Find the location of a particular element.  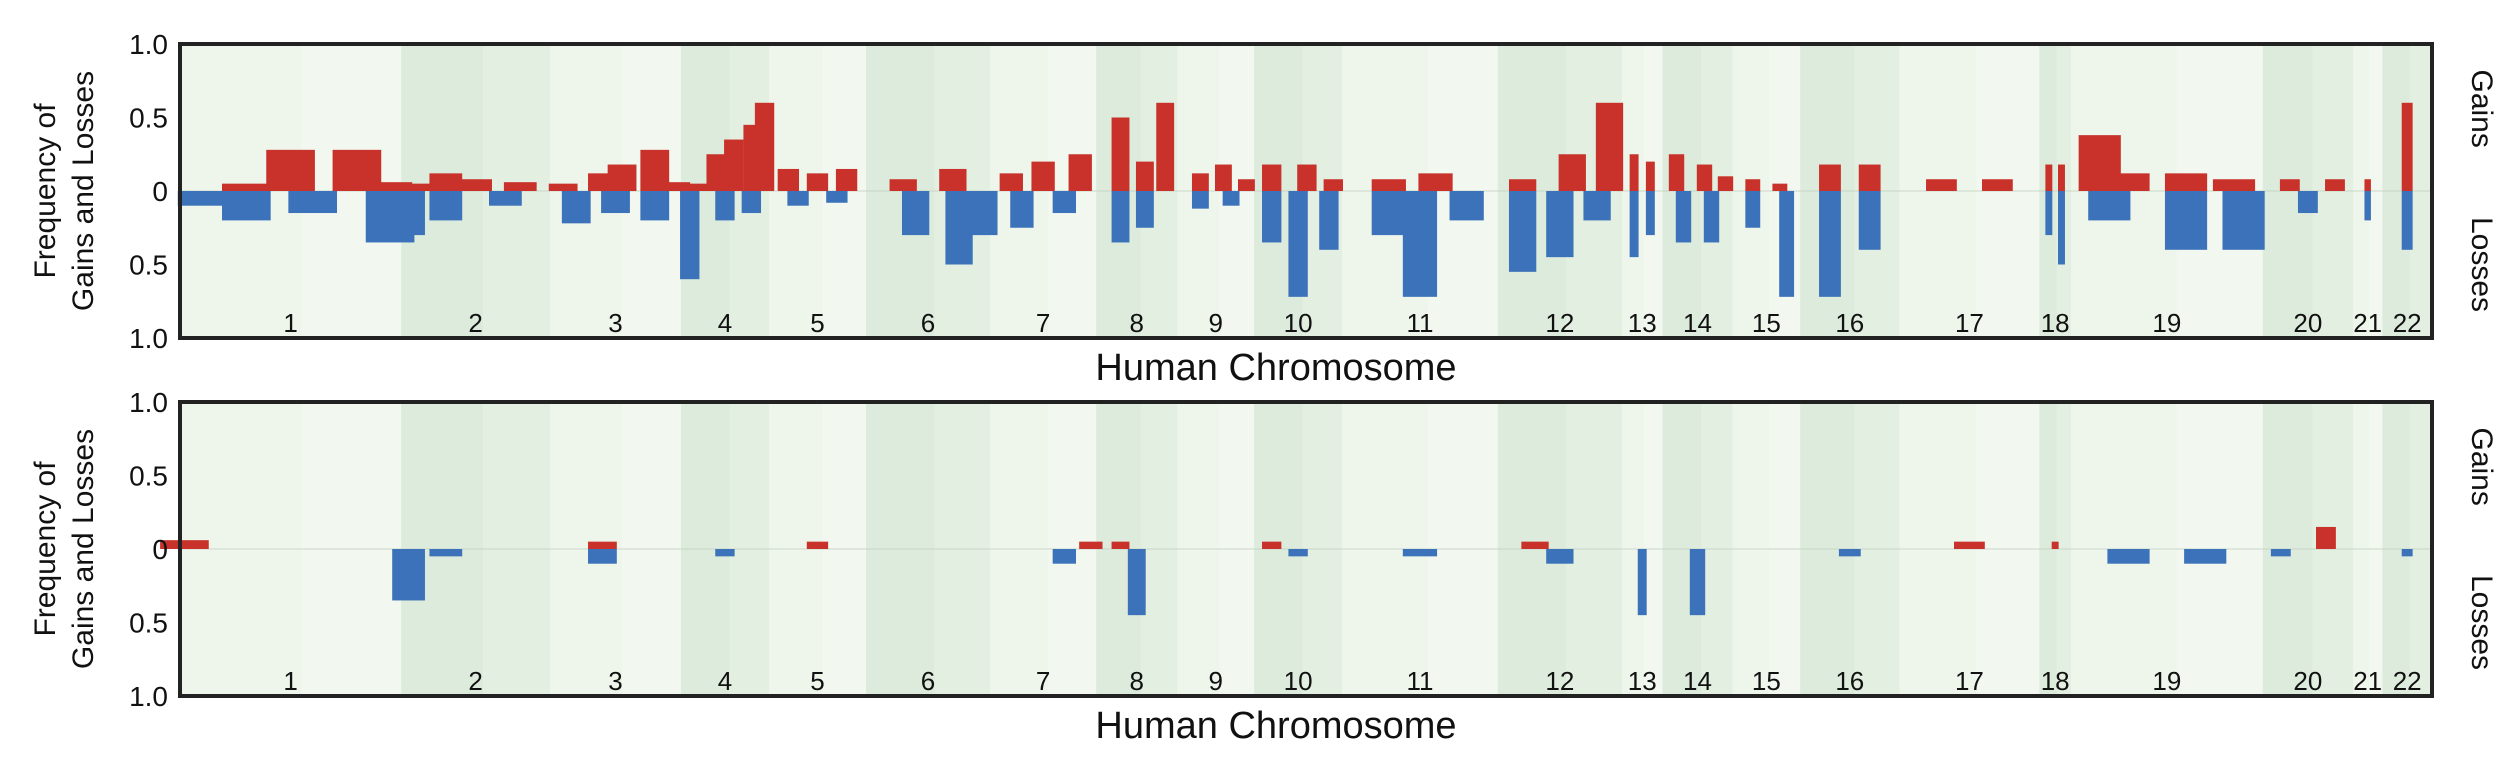

chromosome-label-1: 1 is located at coordinates (290, 681).